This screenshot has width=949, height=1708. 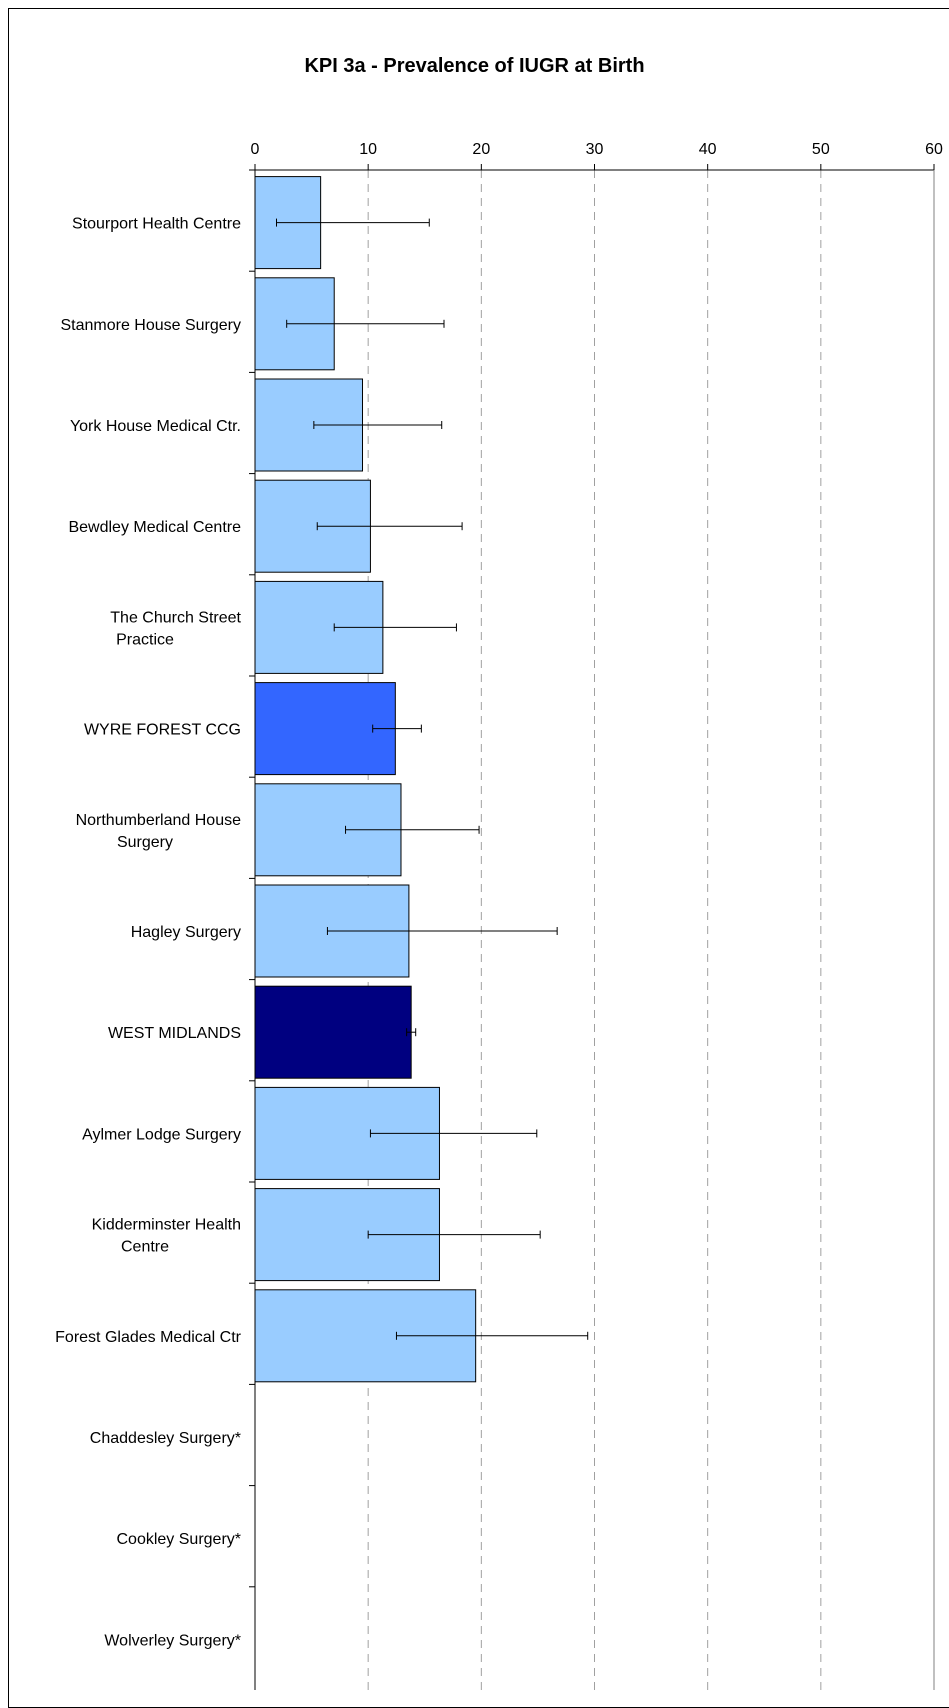 What do you see at coordinates (154, 527) in the screenshot?
I see `category-label-3: Bewdley Medical Centre` at bounding box center [154, 527].